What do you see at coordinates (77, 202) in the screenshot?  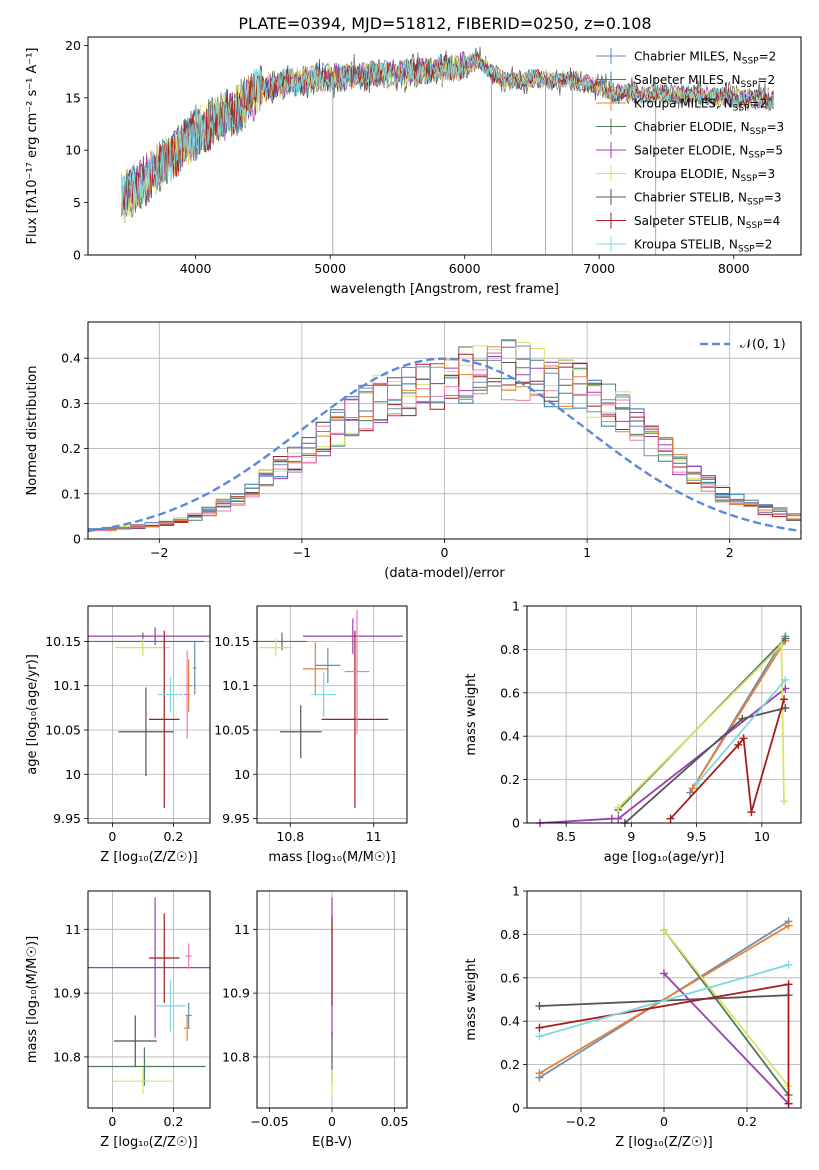 I see `y-tick-label: 5` at bounding box center [77, 202].